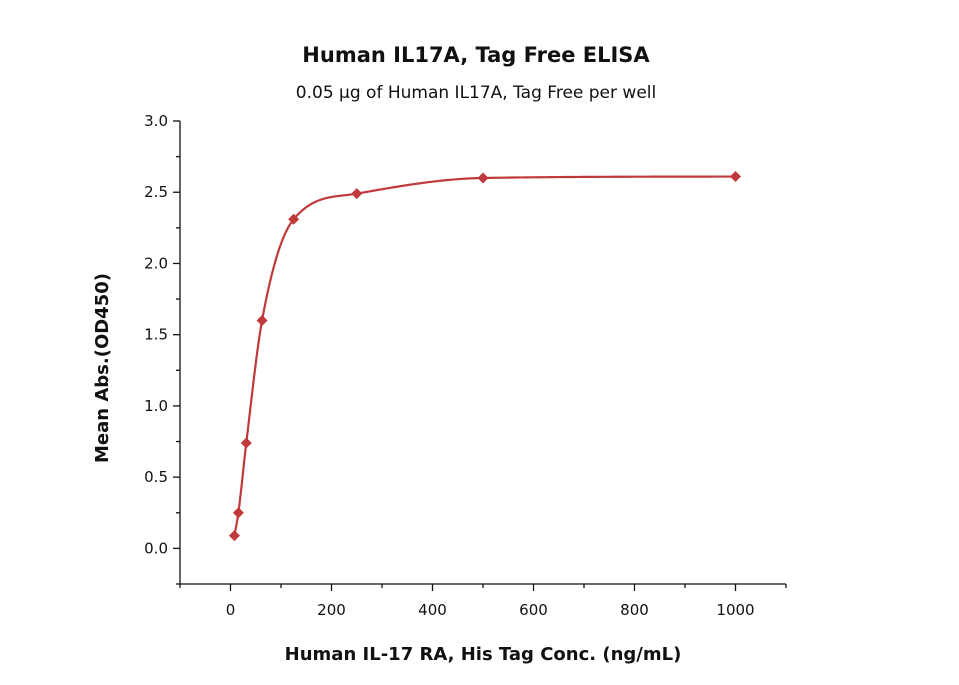 The height and width of the screenshot is (685, 959). I want to click on y-ticks: 0.0 0.5 1.0 1.5 2.0 2.5 3.0, so click(162, 348).